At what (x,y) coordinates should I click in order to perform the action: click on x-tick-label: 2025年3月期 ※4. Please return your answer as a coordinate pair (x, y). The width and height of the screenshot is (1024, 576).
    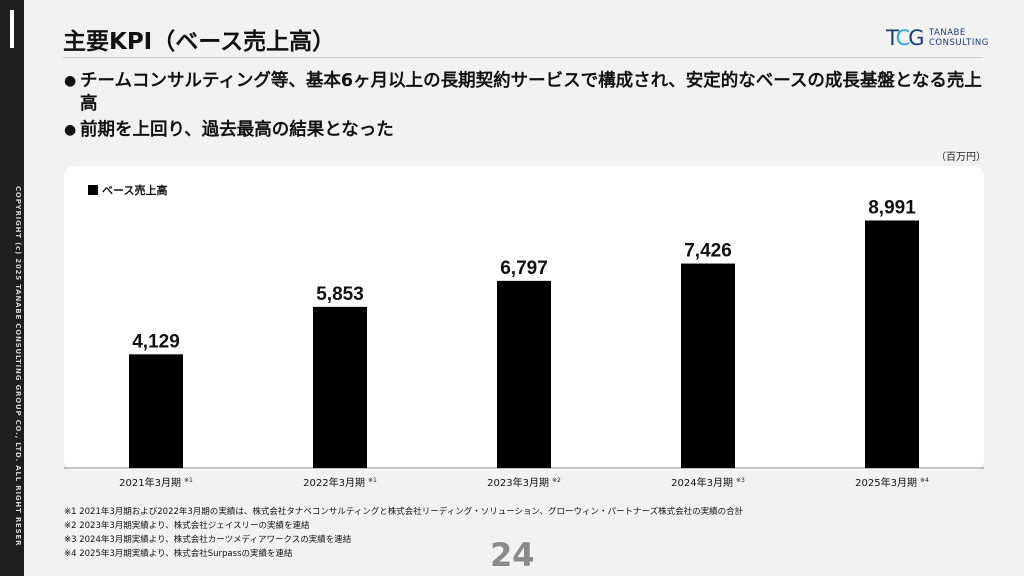
    Looking at the image, I should click on (892, 482).